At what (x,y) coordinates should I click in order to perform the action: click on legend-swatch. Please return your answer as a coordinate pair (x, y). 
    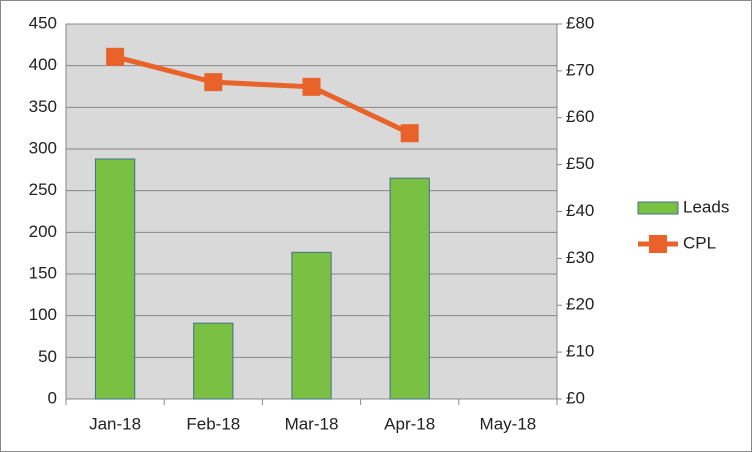
    Looking at the image, I should click on (658, 208).